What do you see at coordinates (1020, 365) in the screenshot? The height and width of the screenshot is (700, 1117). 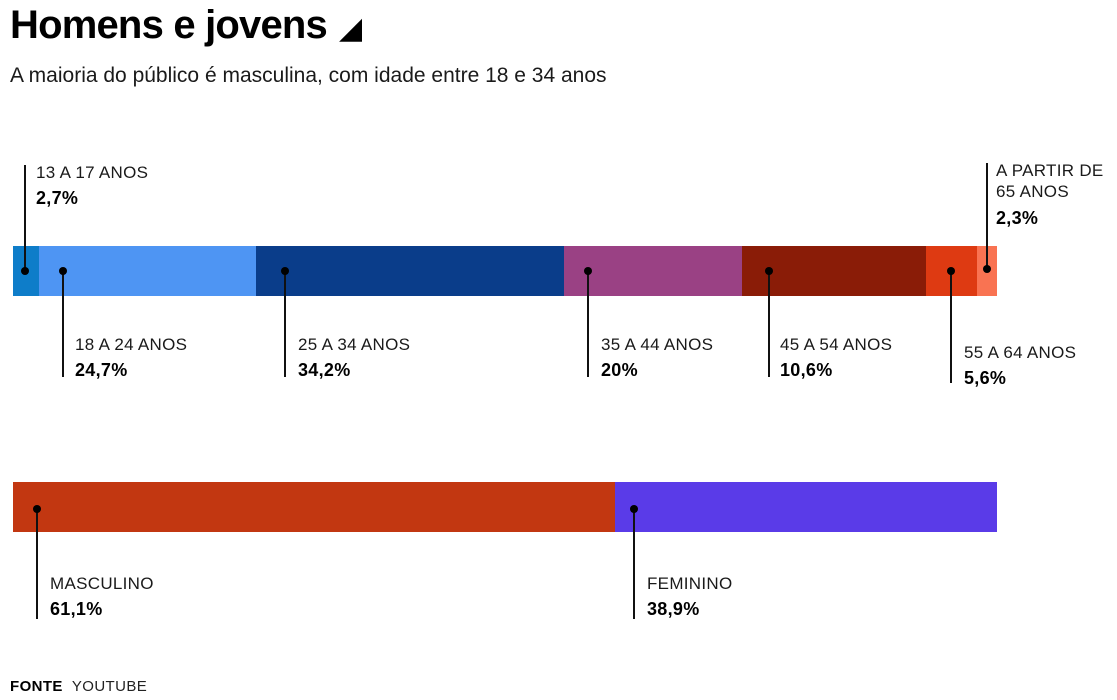 I see `age-callout-55-64: 55 A 64 ANOS 5,6%` at bounding box center [1020, 365].